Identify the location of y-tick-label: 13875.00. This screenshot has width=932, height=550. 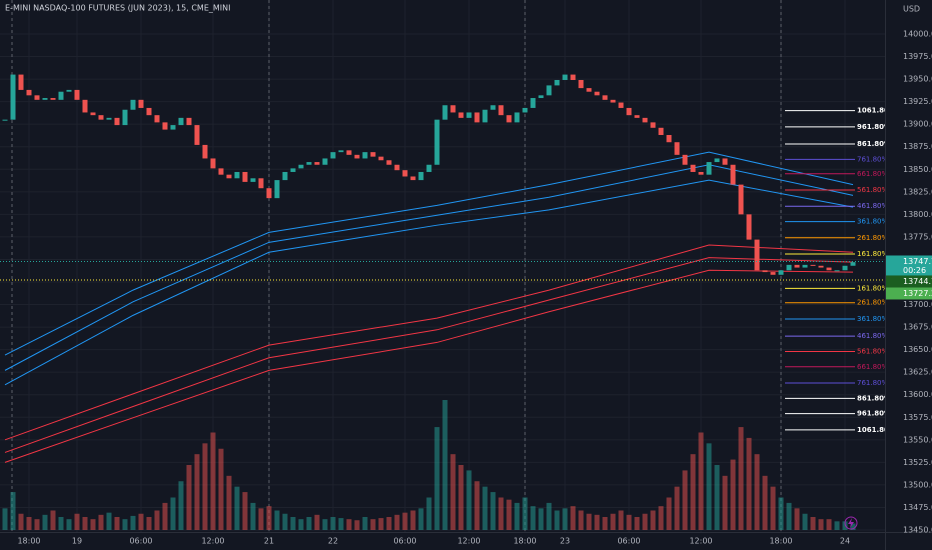
(917, 146).